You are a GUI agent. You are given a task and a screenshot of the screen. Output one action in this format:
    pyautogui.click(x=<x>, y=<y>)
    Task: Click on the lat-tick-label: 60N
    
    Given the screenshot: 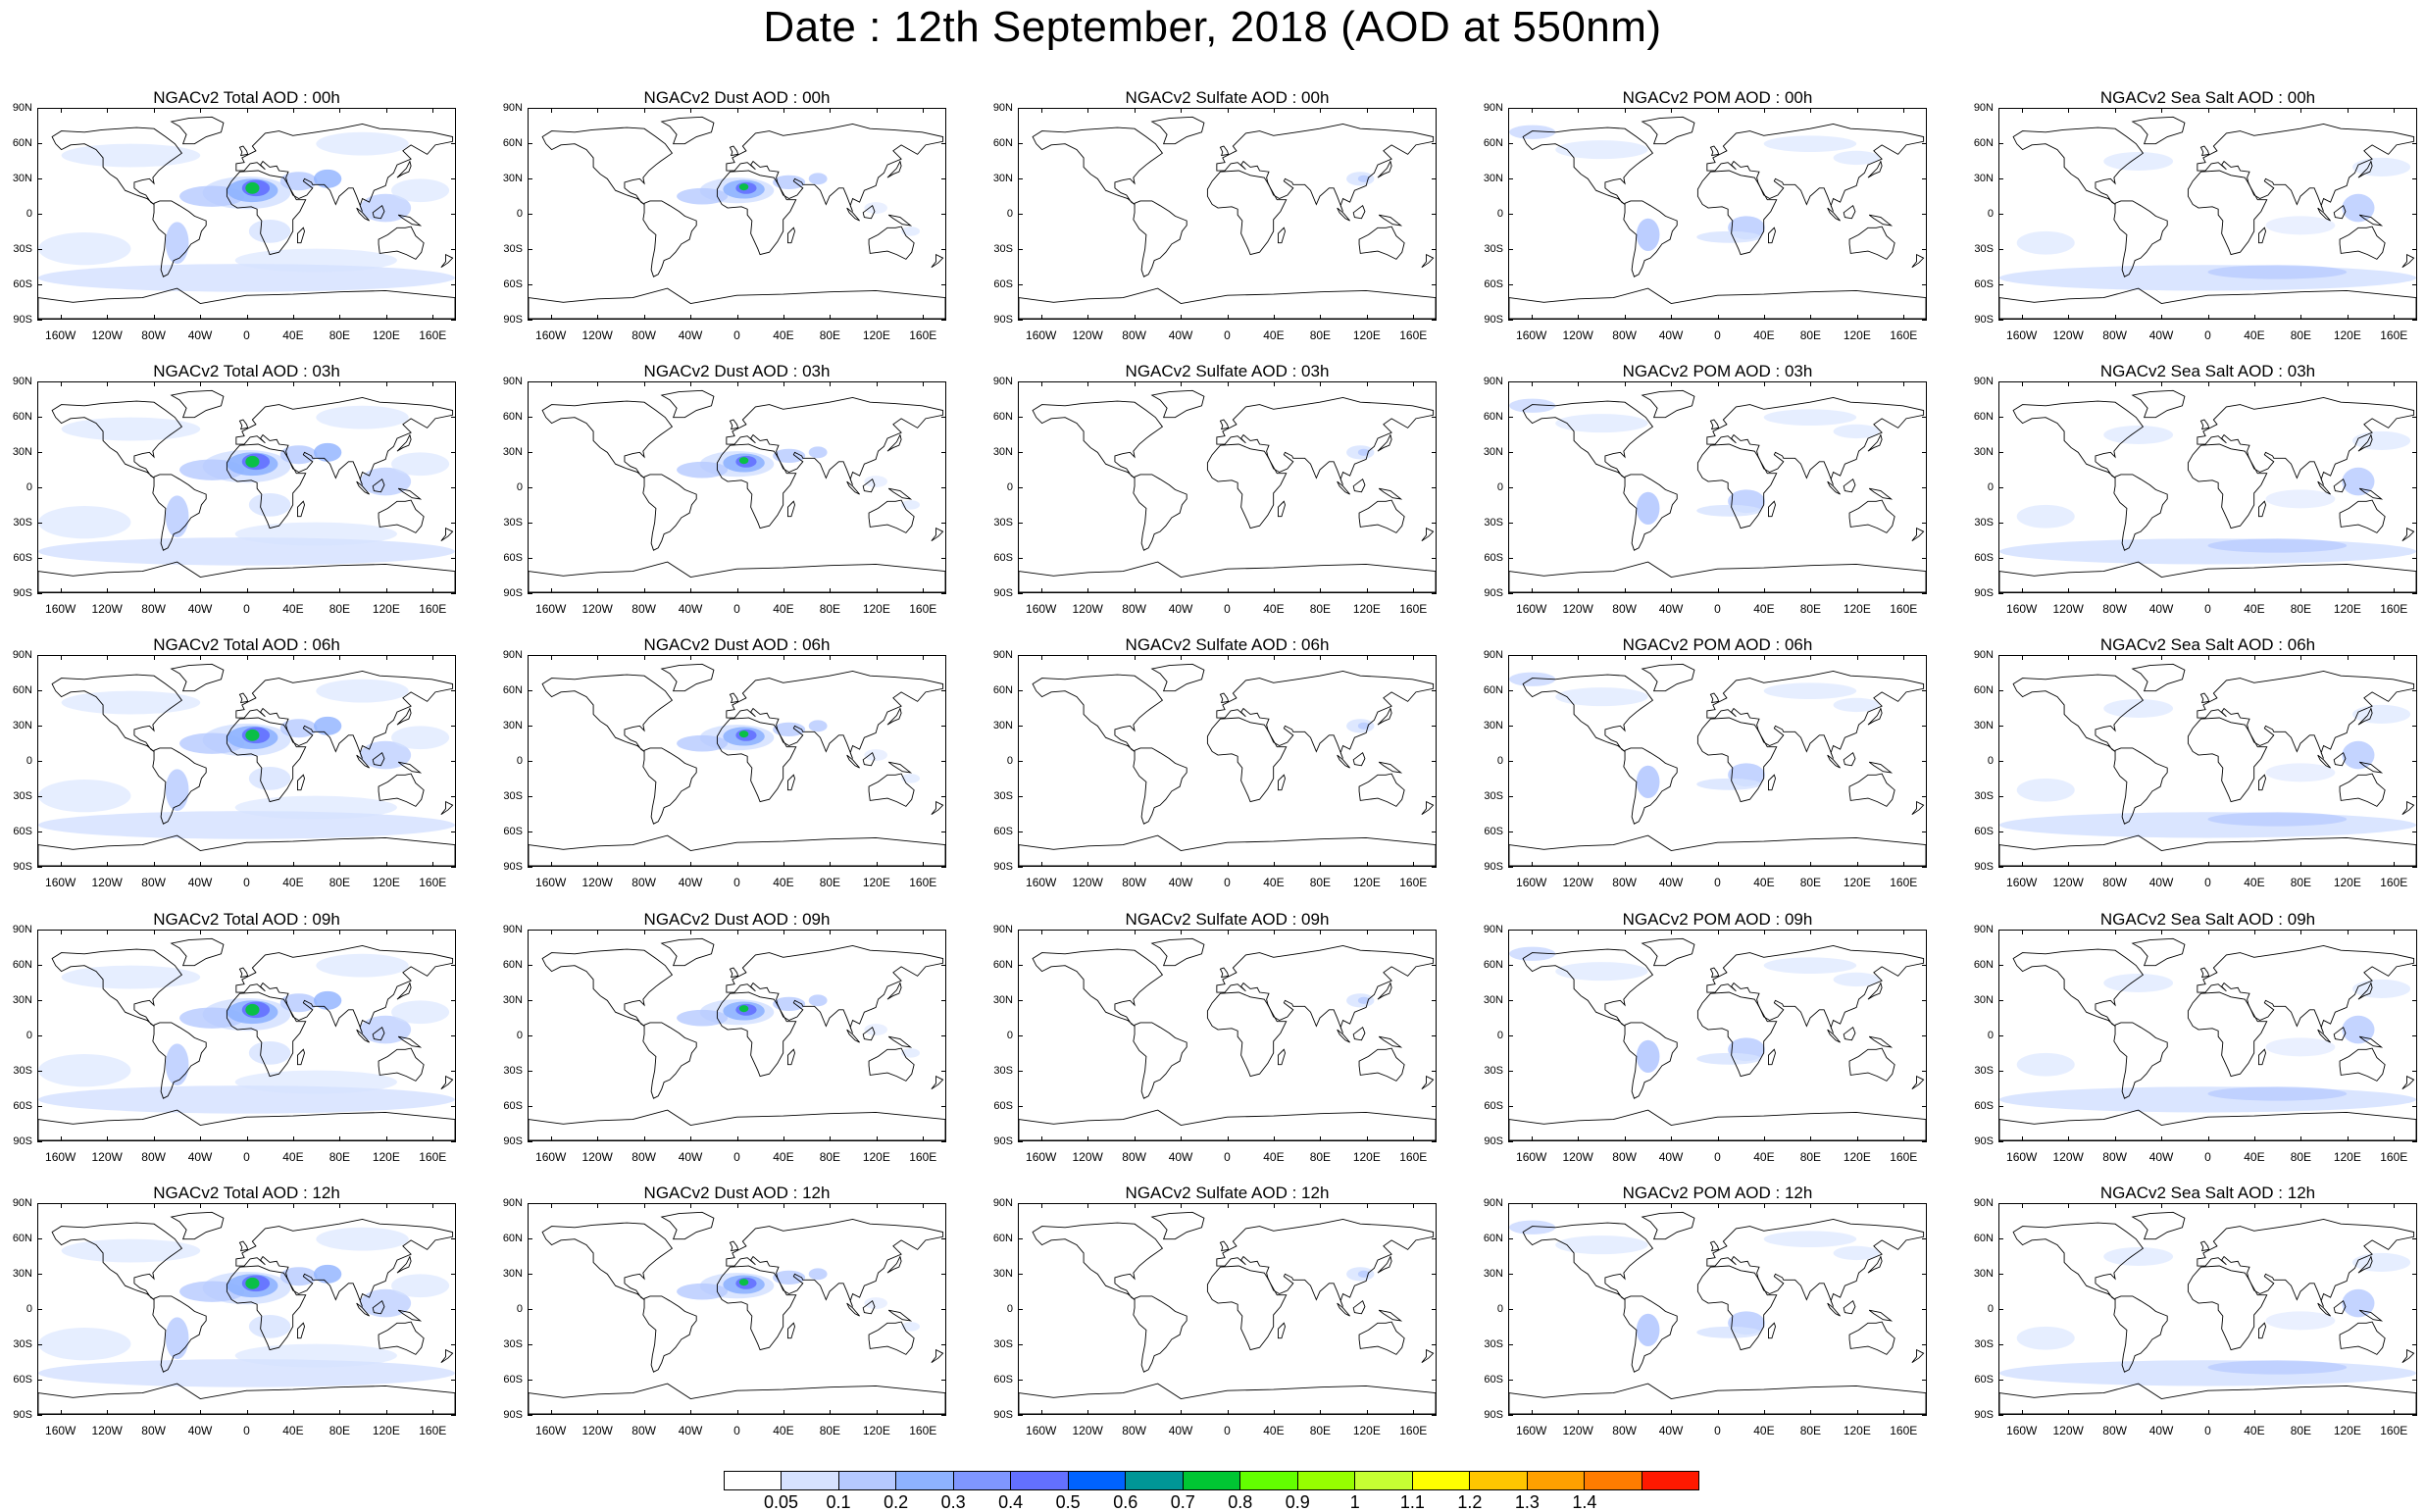 What is the action you would take?
    pyautogui.click(x=1002, y=965)
    